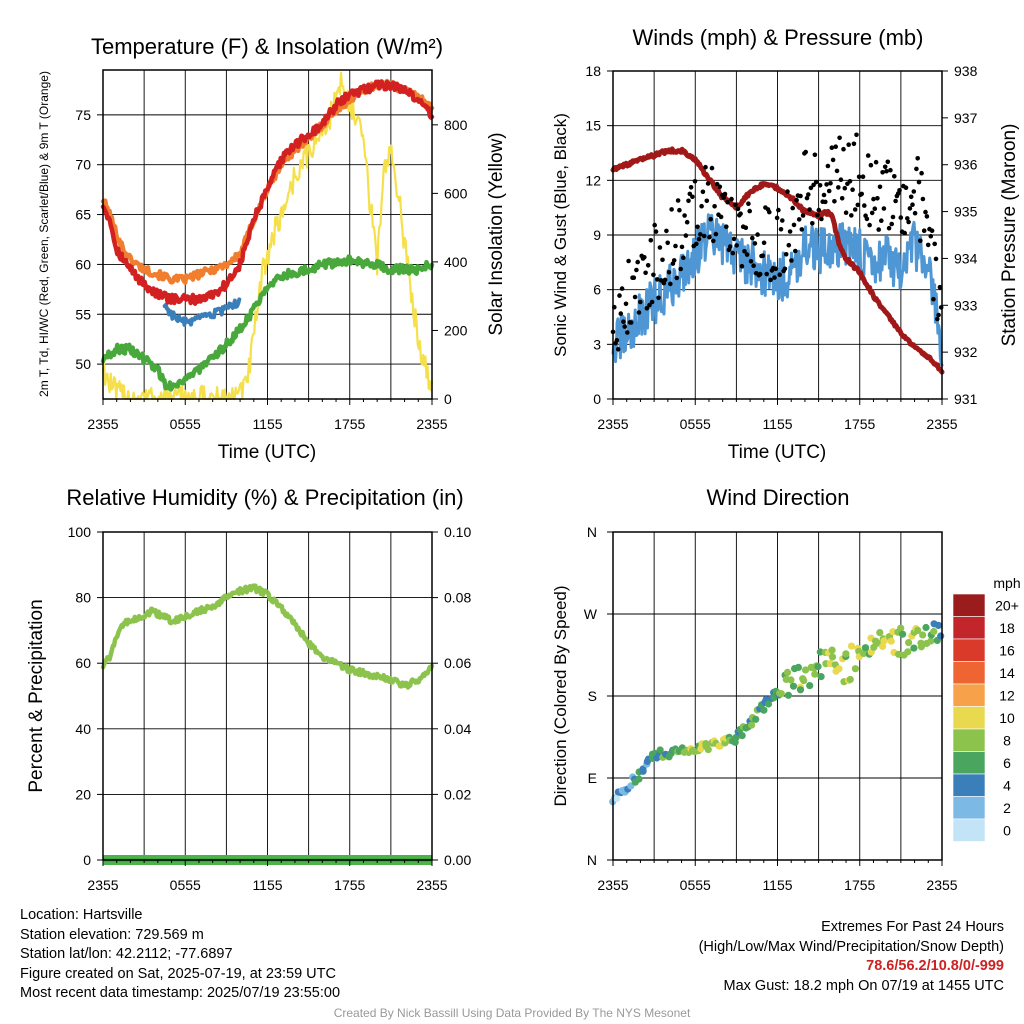 This screenshot has width=1024, height=1024. I want to click on y-tick-label: 70, so click(83, 165).